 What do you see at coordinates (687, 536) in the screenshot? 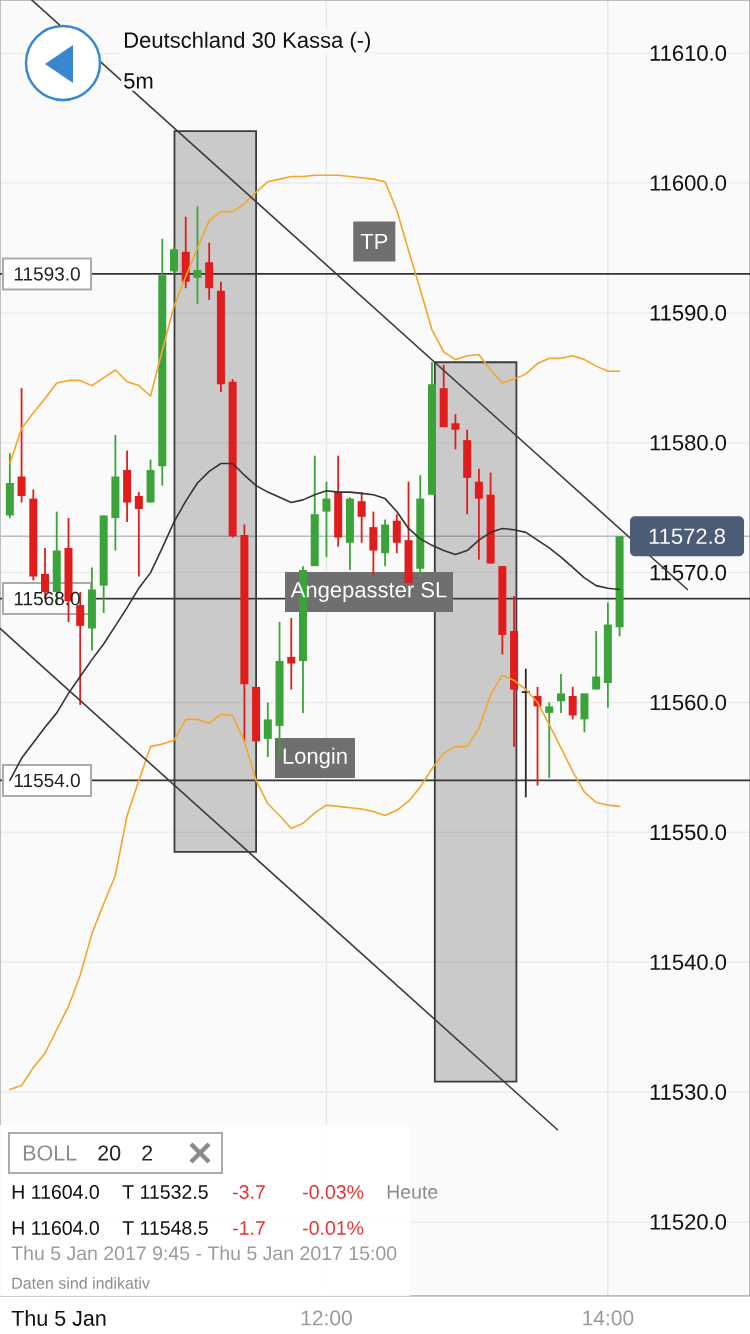
I see `ref-line-label: 11572.8` at bounding box center [687, 536].